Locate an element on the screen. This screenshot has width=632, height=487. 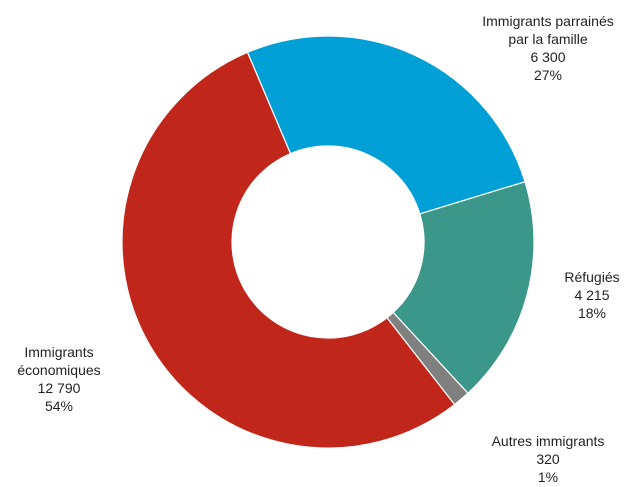
label-others-percent: 1% is located at coordinates (548, 477).